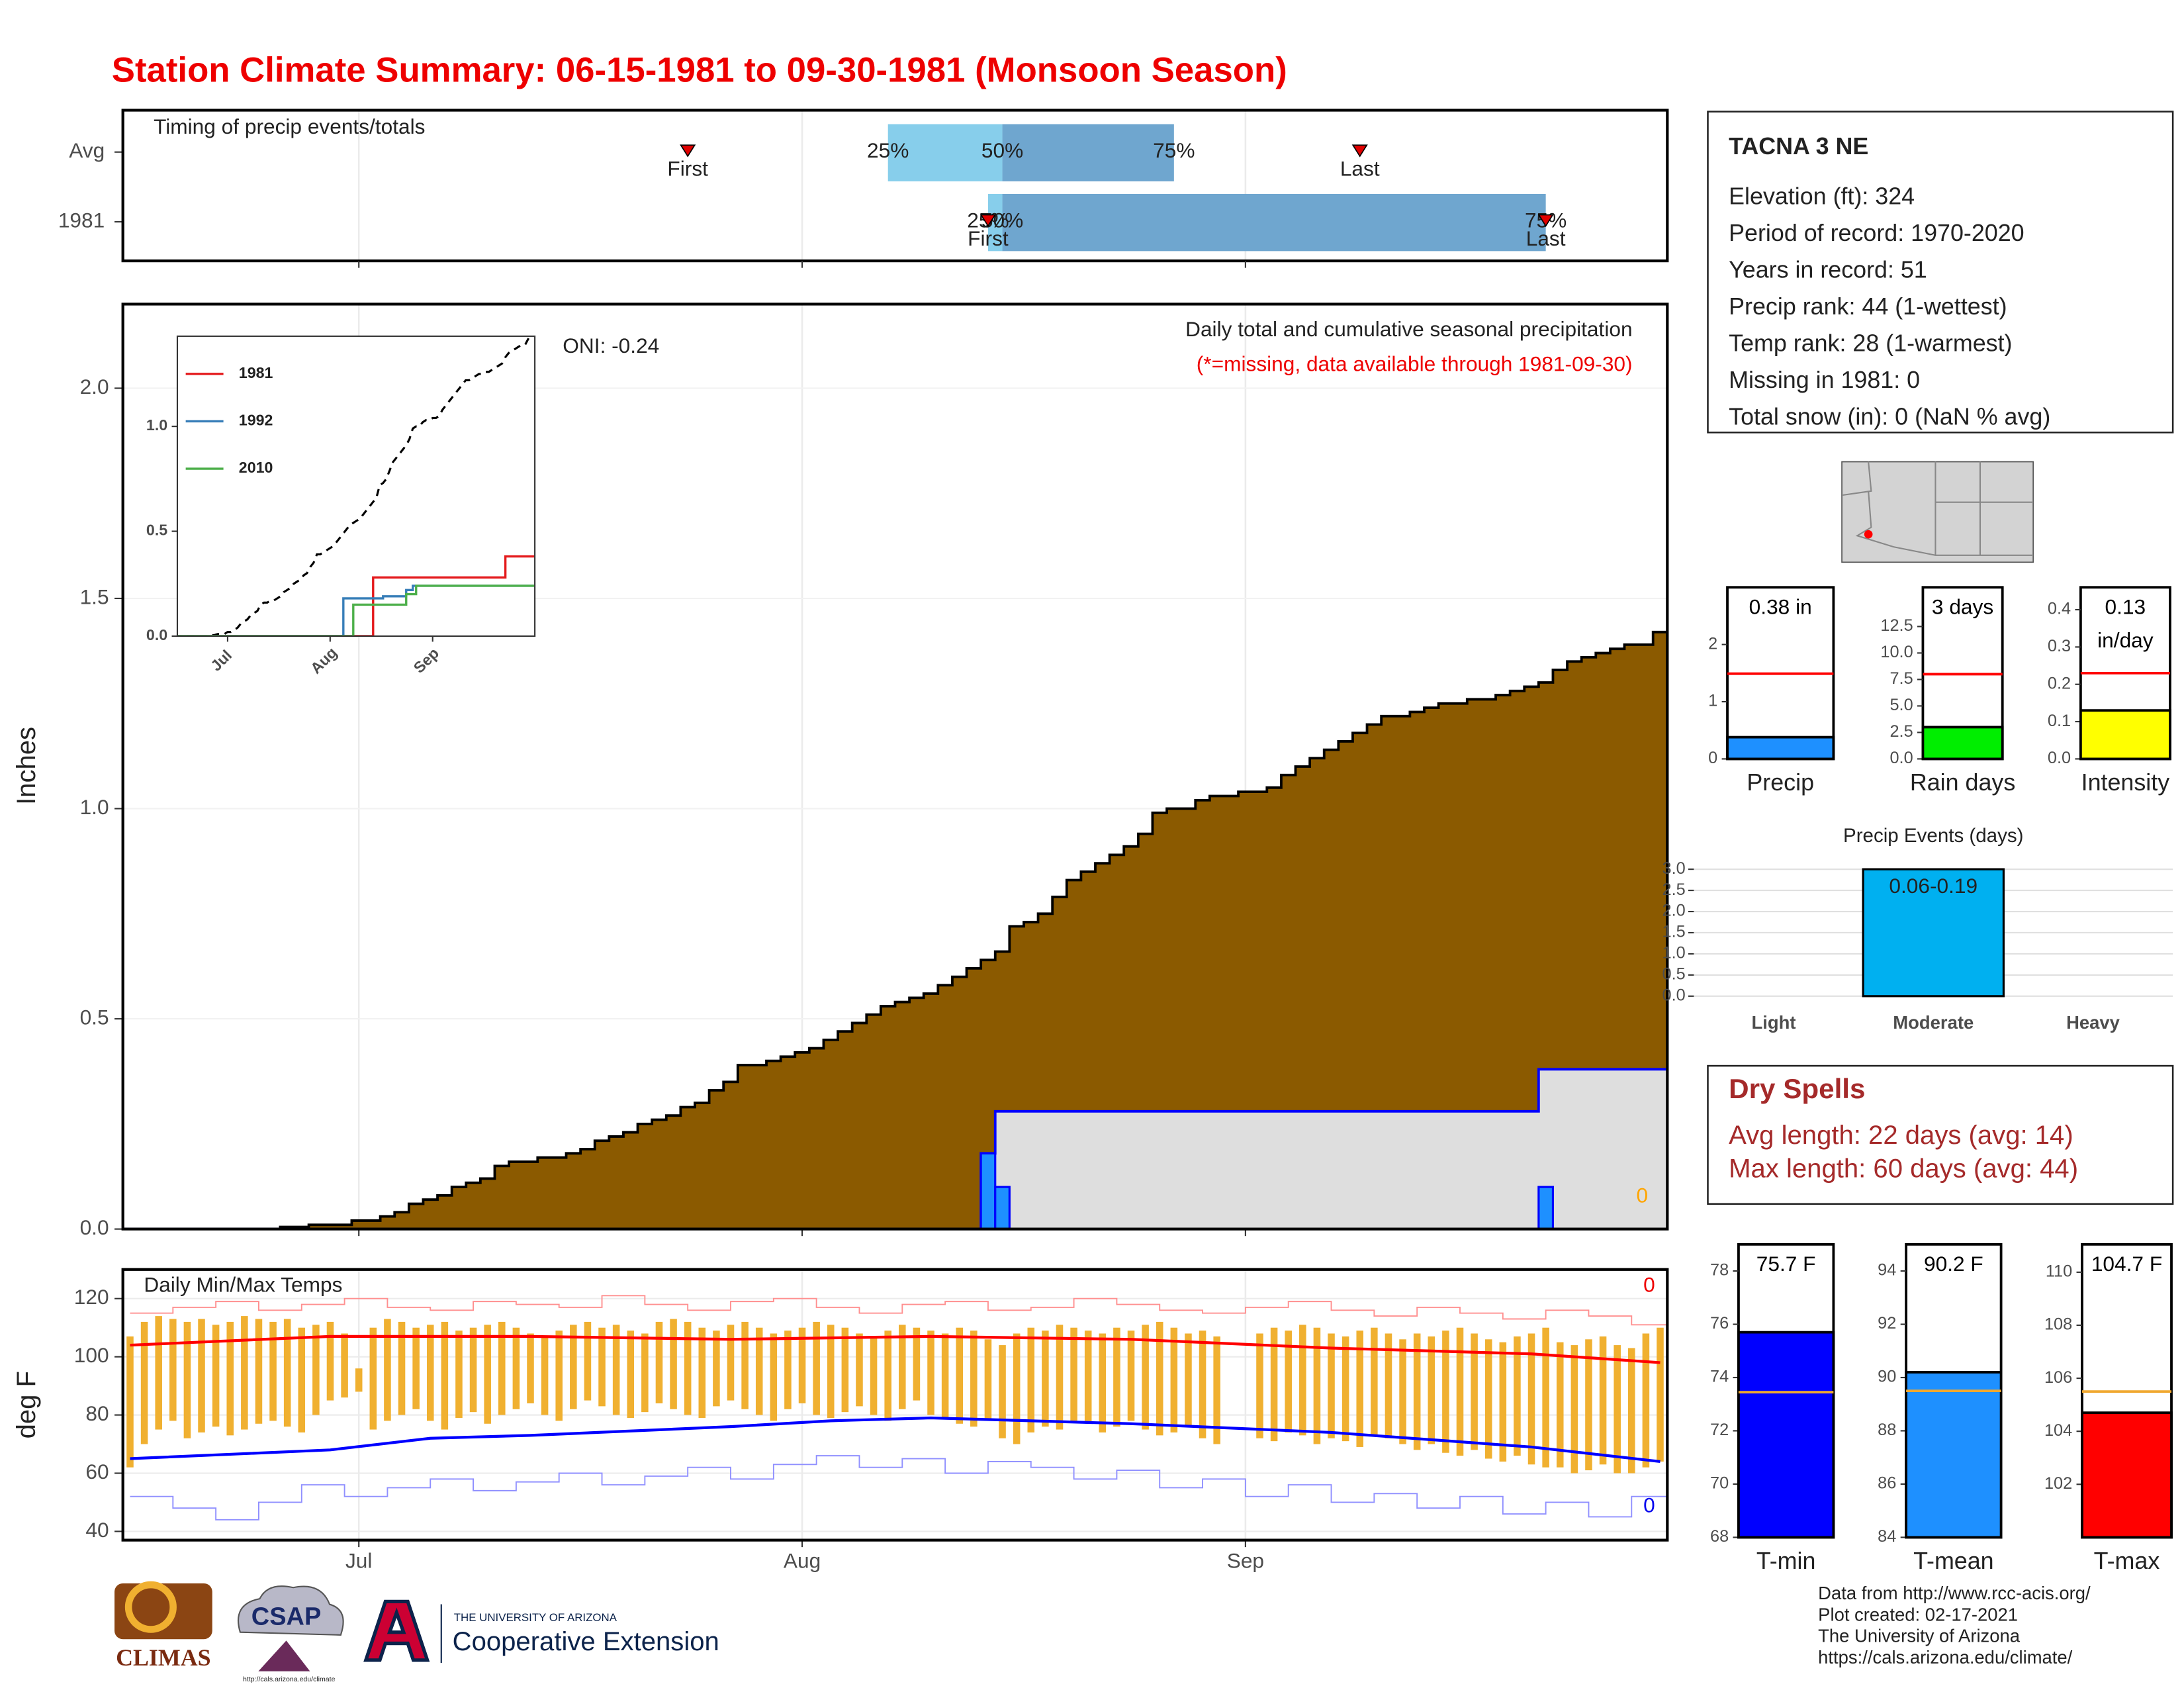 The width and height of the screenshot is (2184, 1688). I want to click on footer-line: Data from http://www.rcc-acis.org/, so click(1954, 1593).